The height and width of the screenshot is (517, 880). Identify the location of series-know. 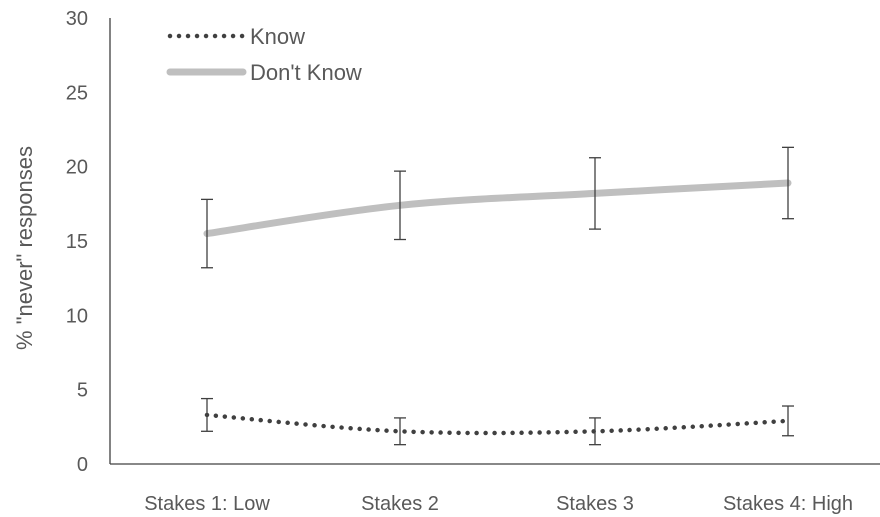
(497, 421).